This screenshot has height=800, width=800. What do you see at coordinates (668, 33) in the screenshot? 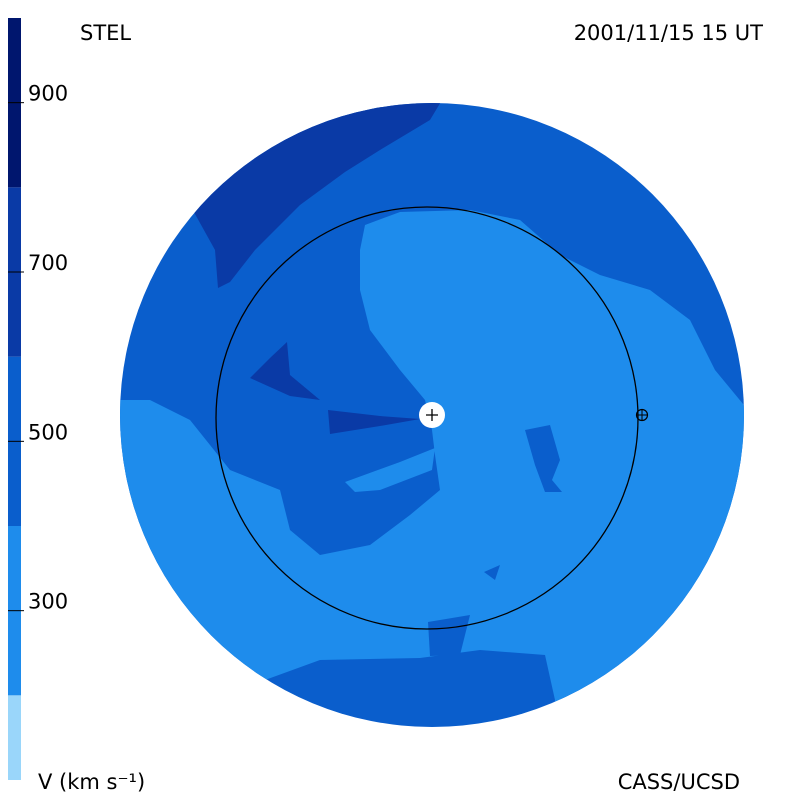
I see `chart-subtitle: 2001/11/15 15 UT` at bounding box center [668, 33].